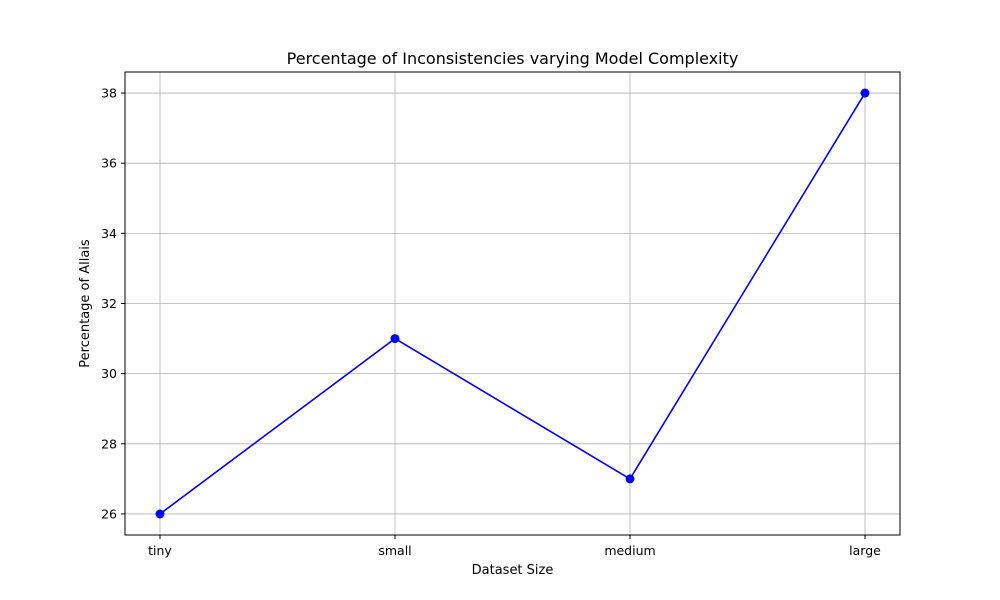 This screenshot has width=1000, height=600. Describe the element at coordinates (865, 550) in the screenshot. I see `x-tick-label: large` at that location.